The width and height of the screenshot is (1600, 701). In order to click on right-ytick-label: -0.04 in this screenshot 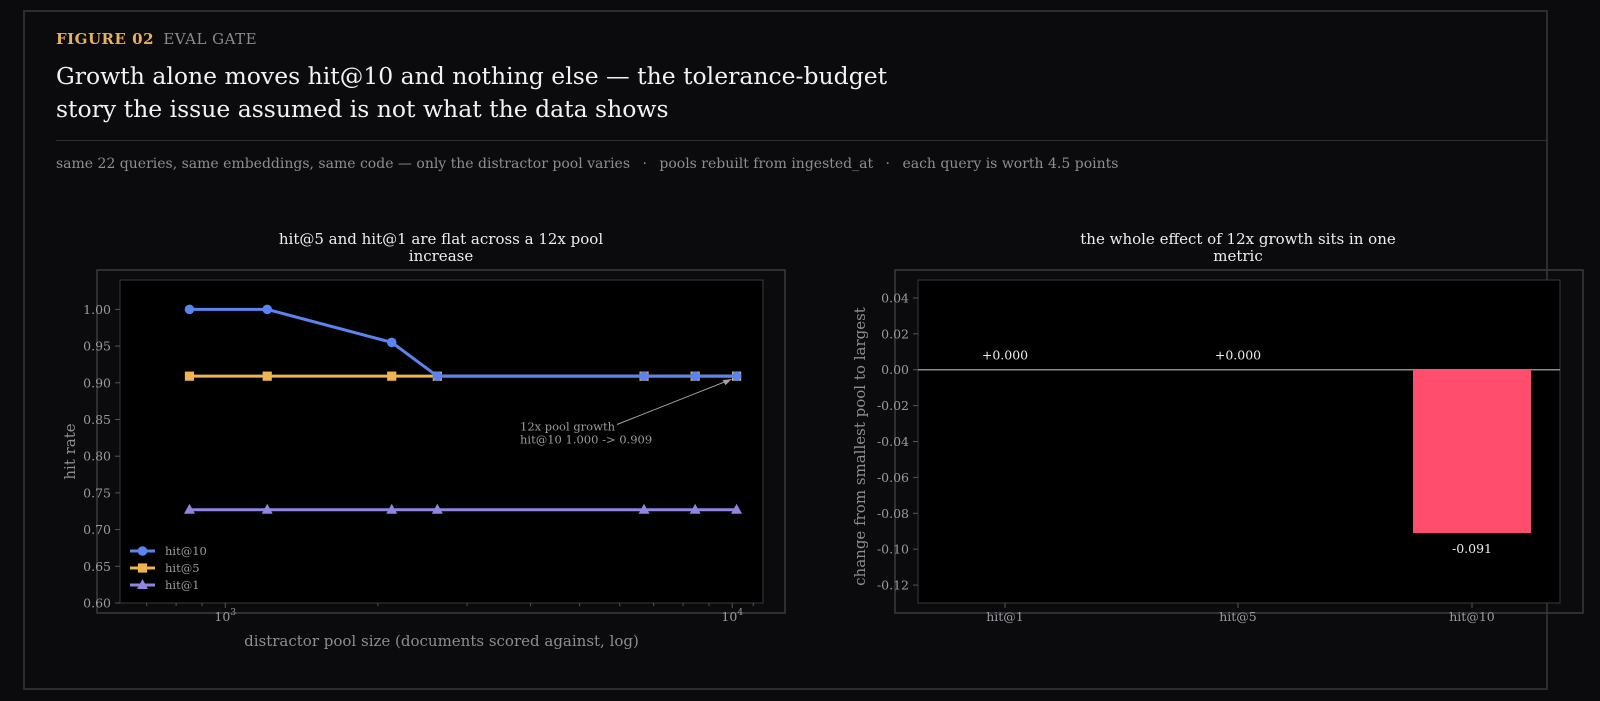, I will do `click(893, 441)`.